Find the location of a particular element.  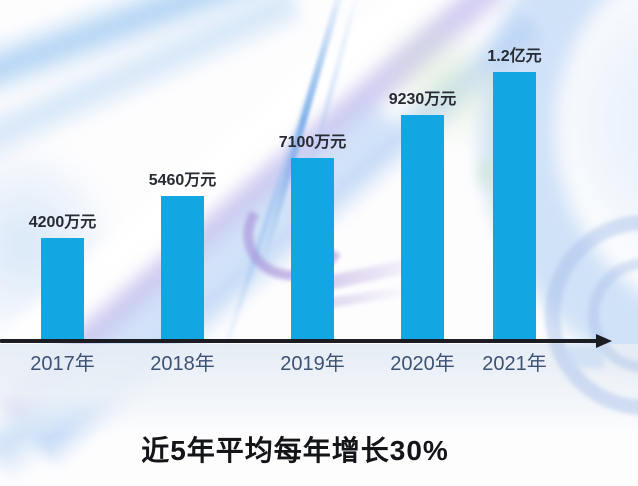

x-tick-label: 2021年 is located at coordinates (514, 364).